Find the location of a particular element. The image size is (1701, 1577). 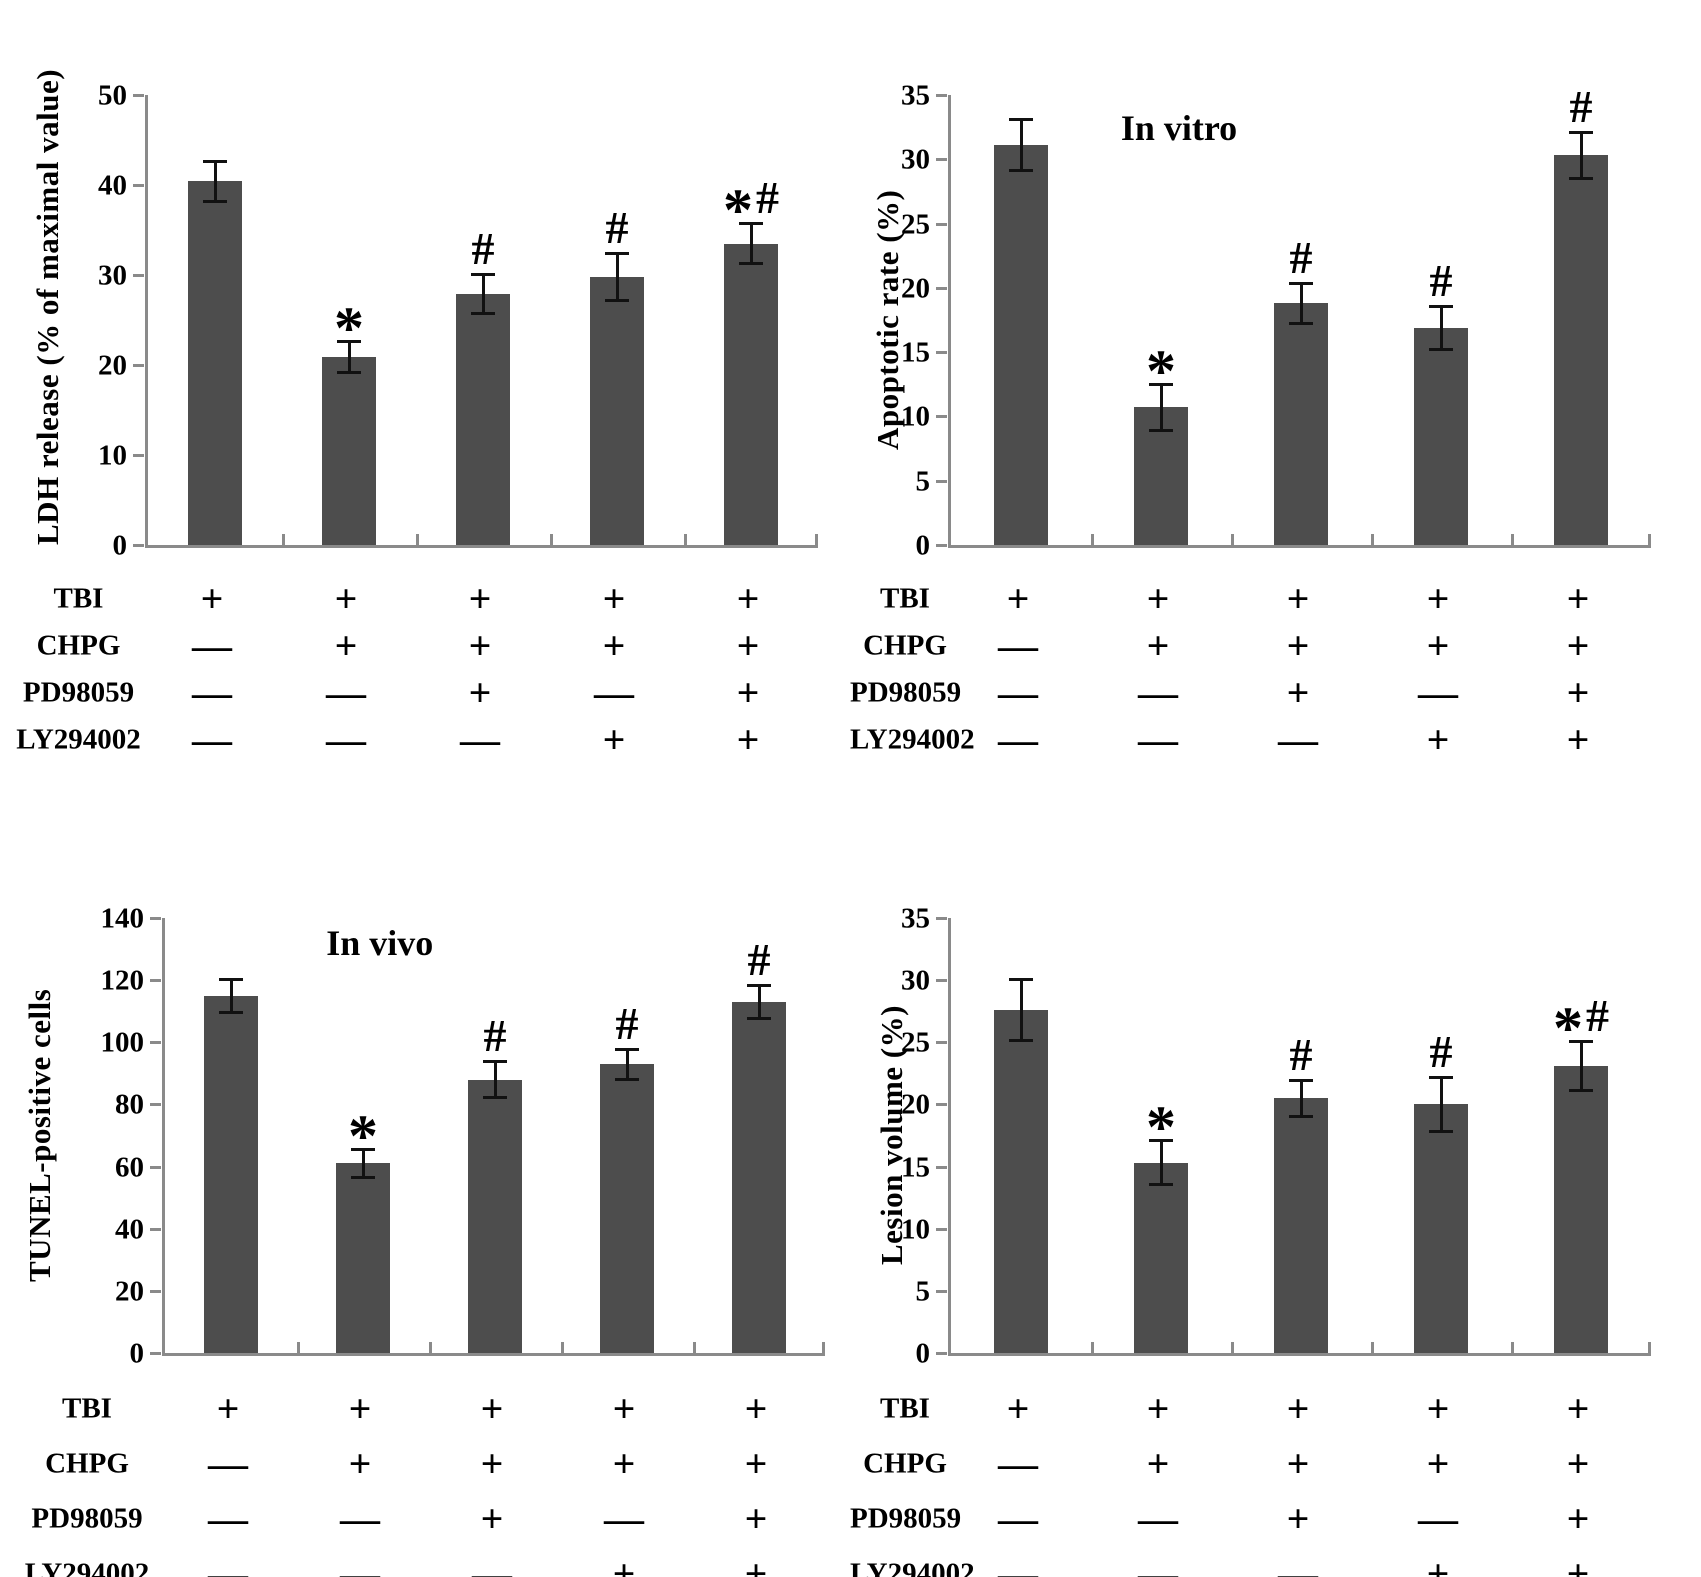

treatment-label: PD98059 is located at coordinates (87, 1518).